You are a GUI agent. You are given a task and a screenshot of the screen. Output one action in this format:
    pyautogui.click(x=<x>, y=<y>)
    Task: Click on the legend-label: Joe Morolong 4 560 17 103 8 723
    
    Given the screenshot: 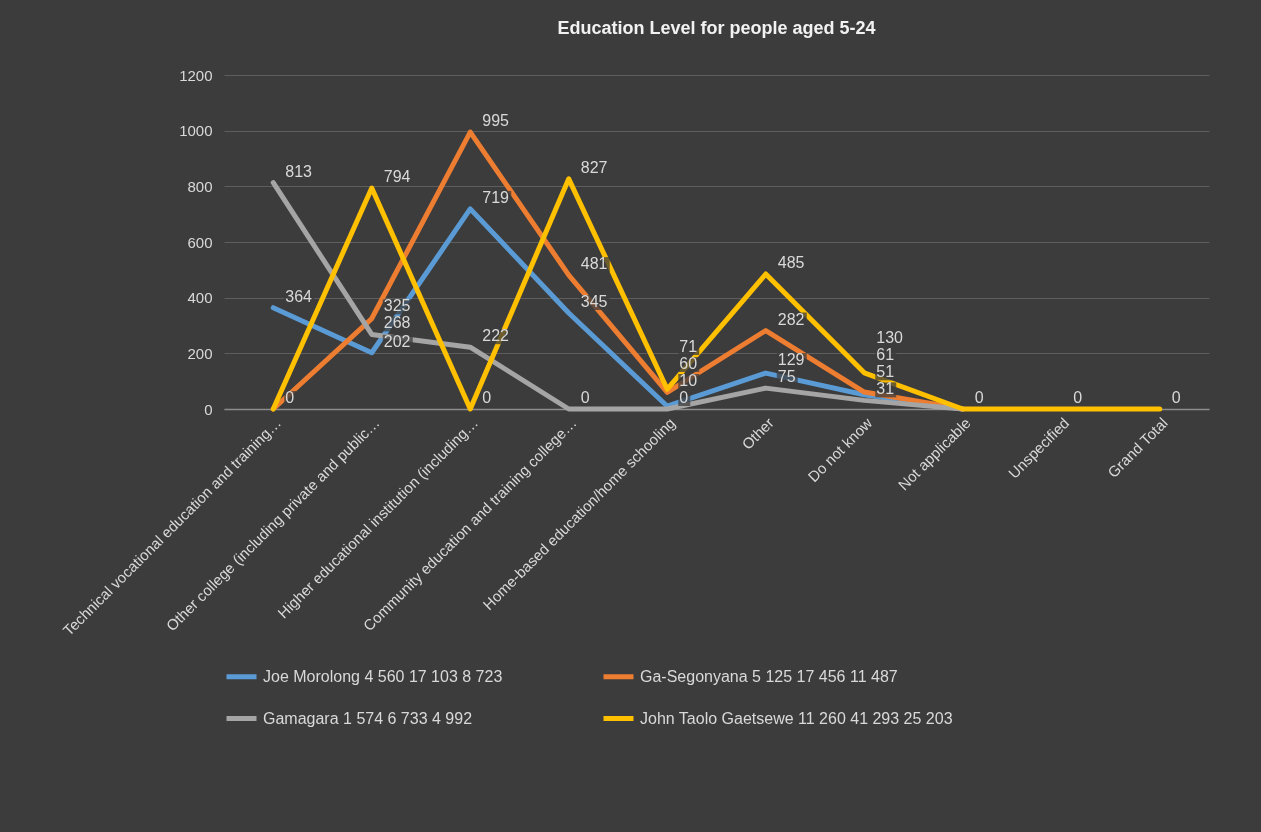 What is the action you would take?
    pyautogui.click(x=383, y=676)
    